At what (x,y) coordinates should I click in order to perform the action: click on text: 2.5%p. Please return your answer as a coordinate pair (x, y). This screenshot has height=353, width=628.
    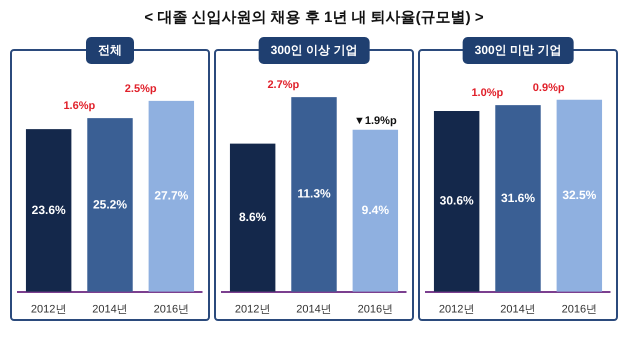
    Looking at the image, I should click on (140, 88).